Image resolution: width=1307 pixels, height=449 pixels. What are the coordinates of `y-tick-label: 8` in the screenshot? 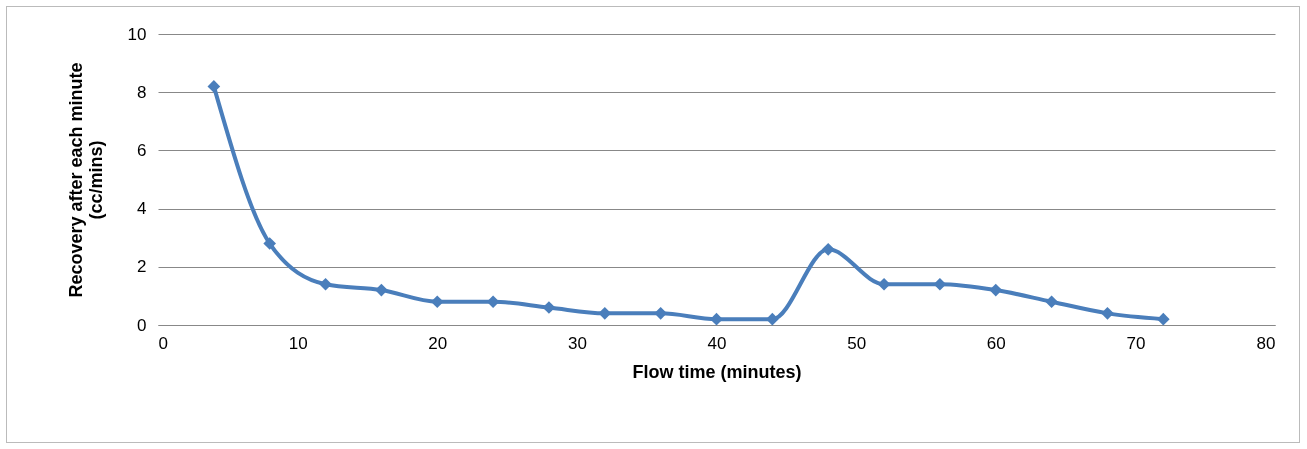 It's located at (142, 92).